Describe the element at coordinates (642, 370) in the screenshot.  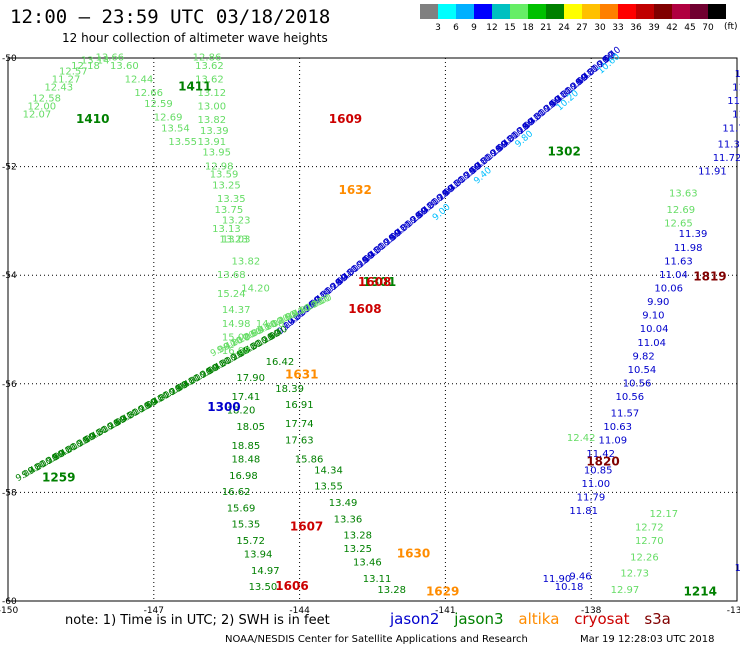
I see `swh-value: 10.54` at that location.